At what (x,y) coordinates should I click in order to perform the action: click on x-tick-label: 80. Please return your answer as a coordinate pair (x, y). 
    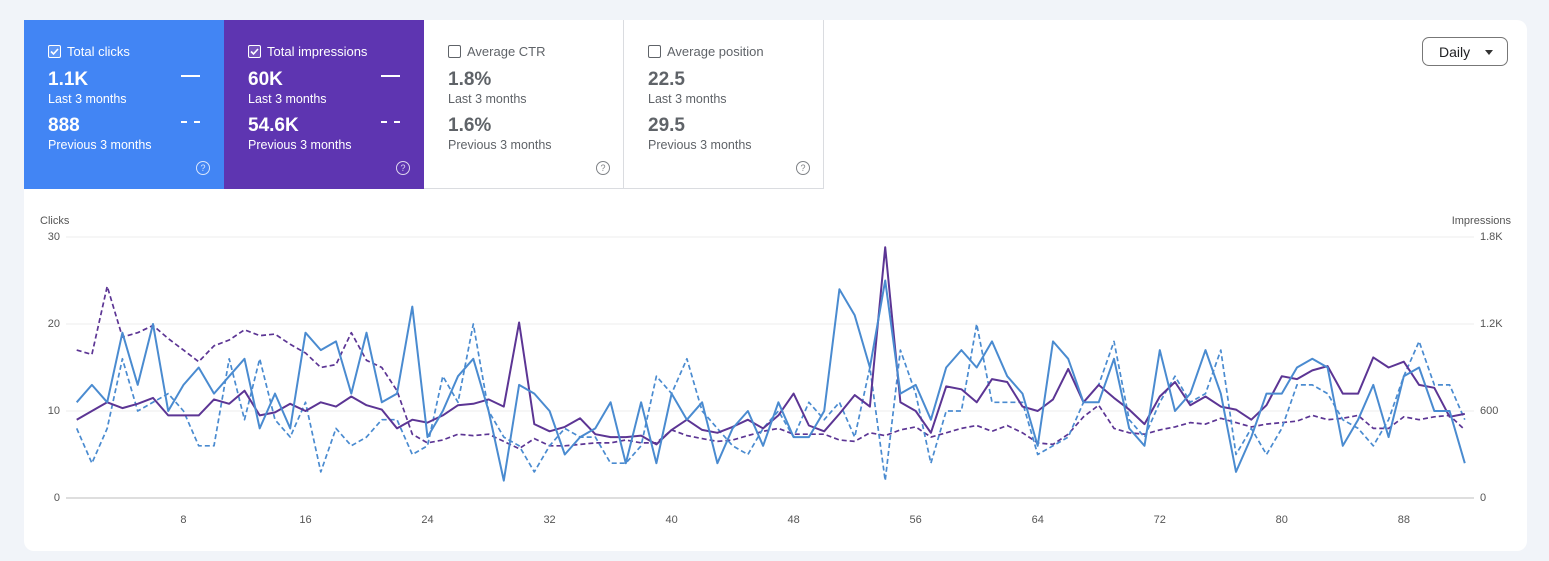
    Looking at the image, I should click on (1282, 520).